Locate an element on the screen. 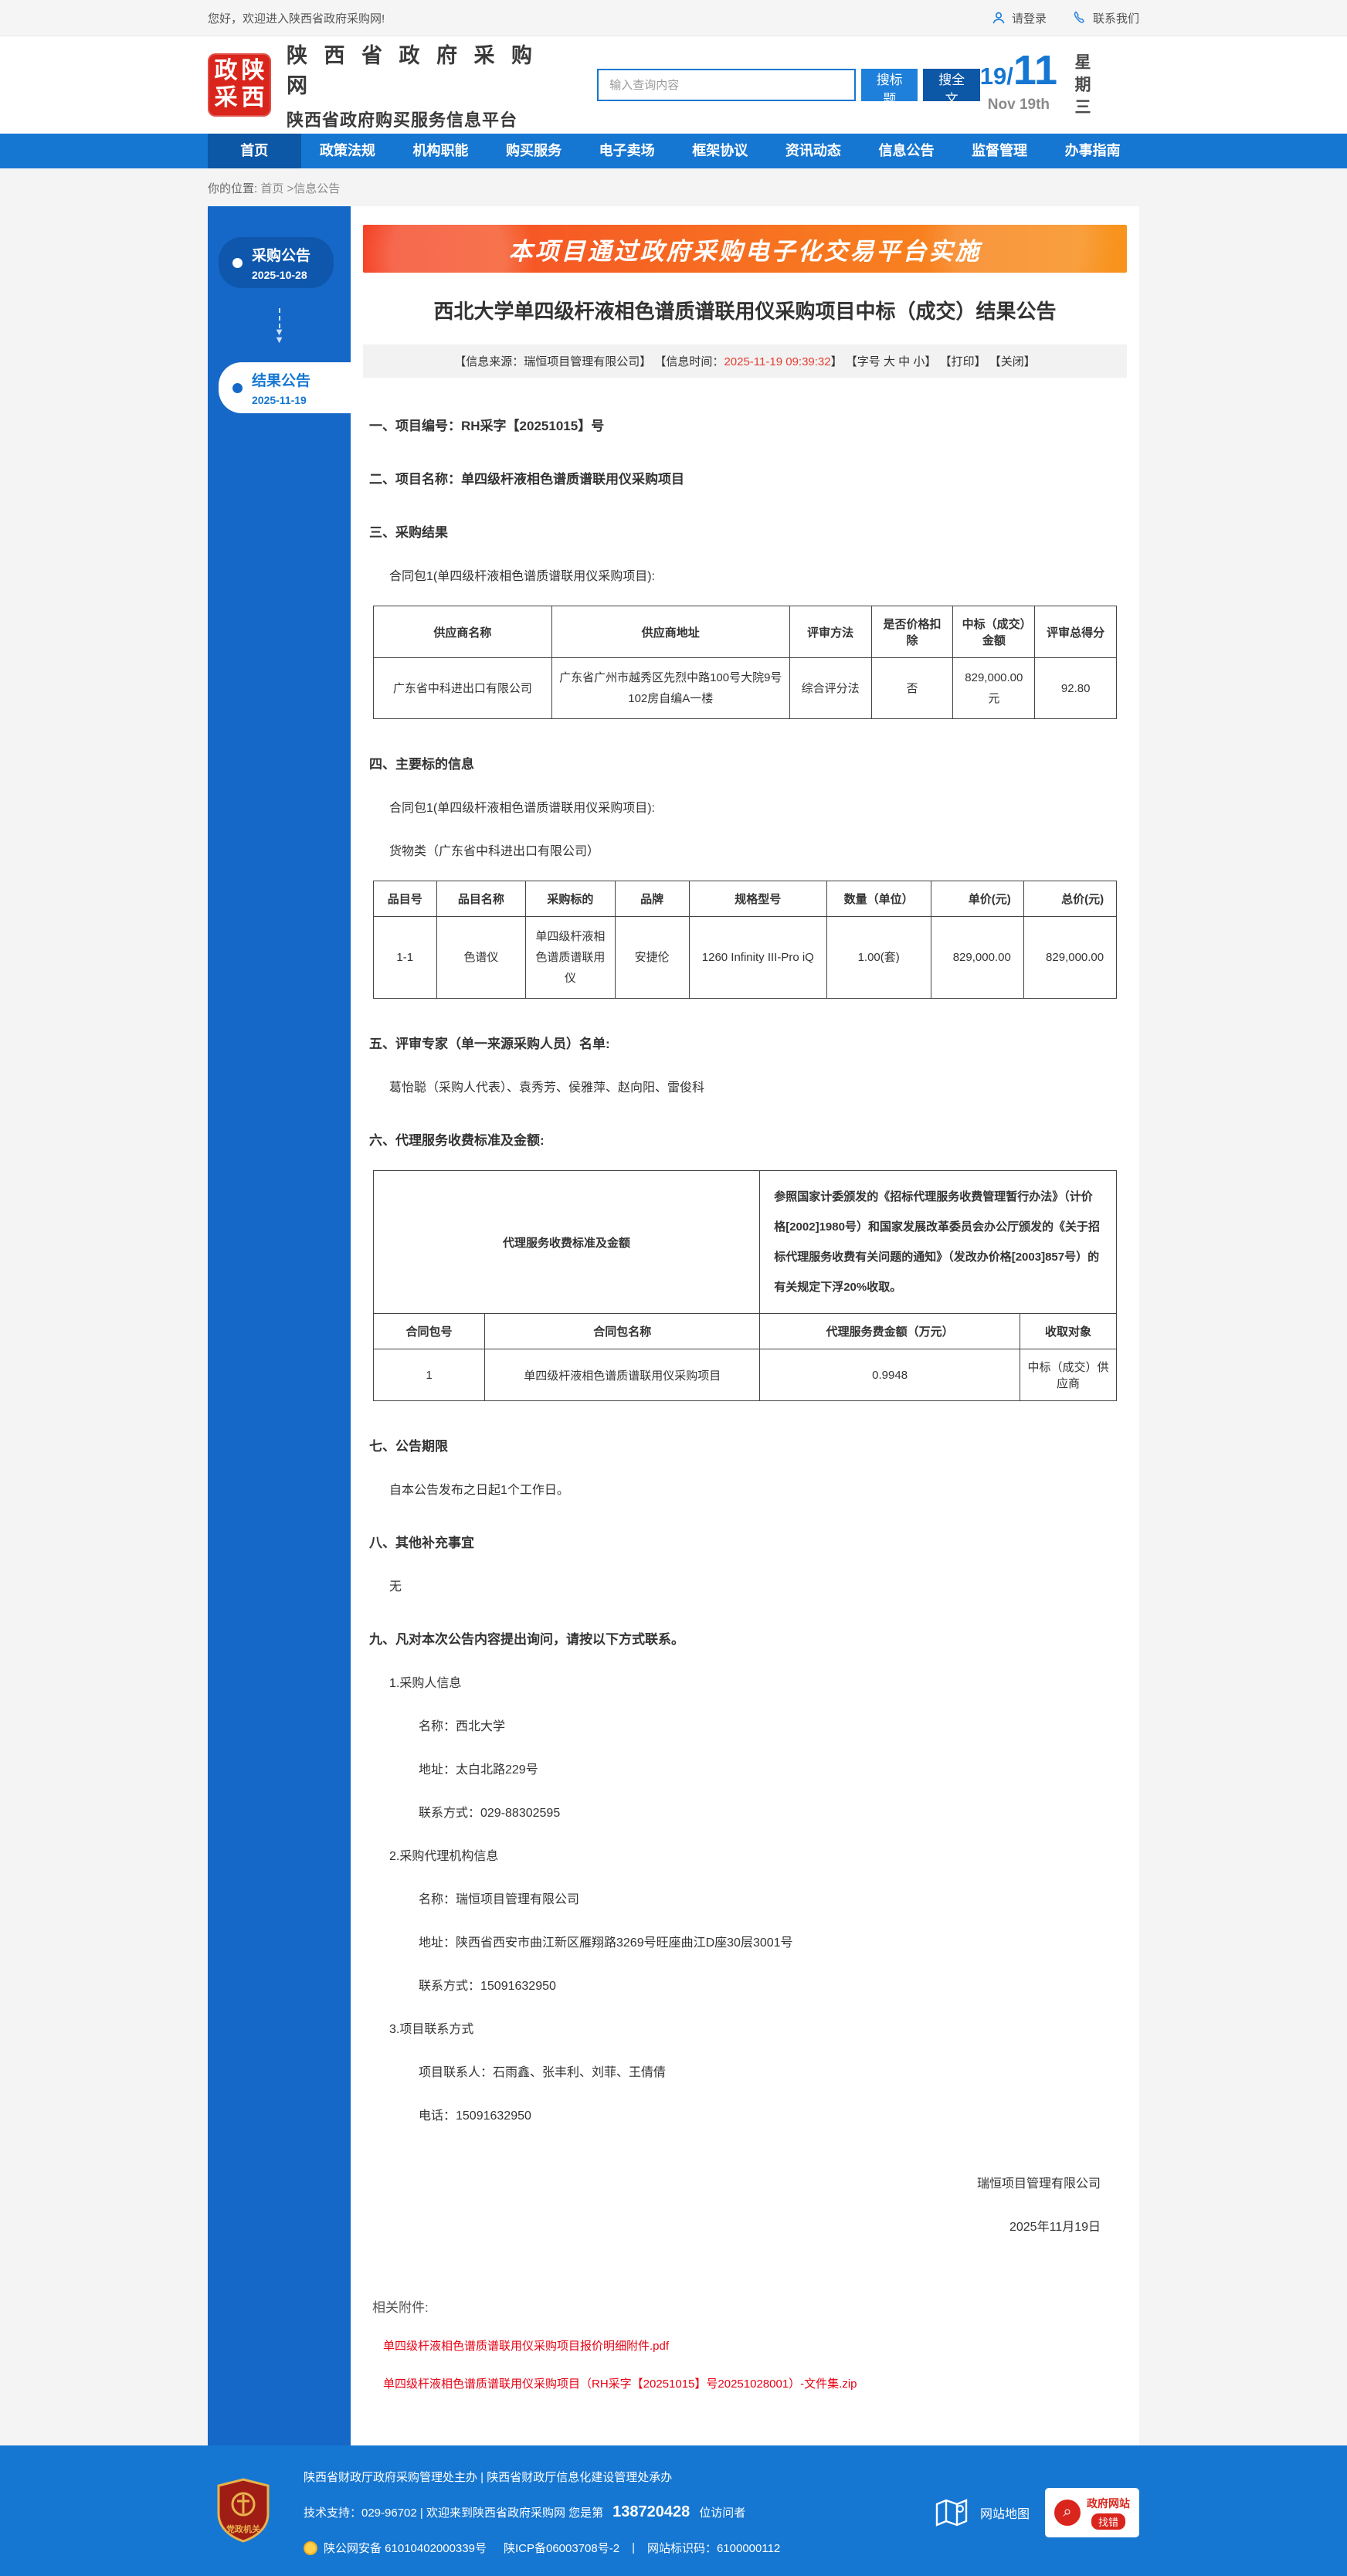  column-header: 品目号 is located at coordinates (404, 899).